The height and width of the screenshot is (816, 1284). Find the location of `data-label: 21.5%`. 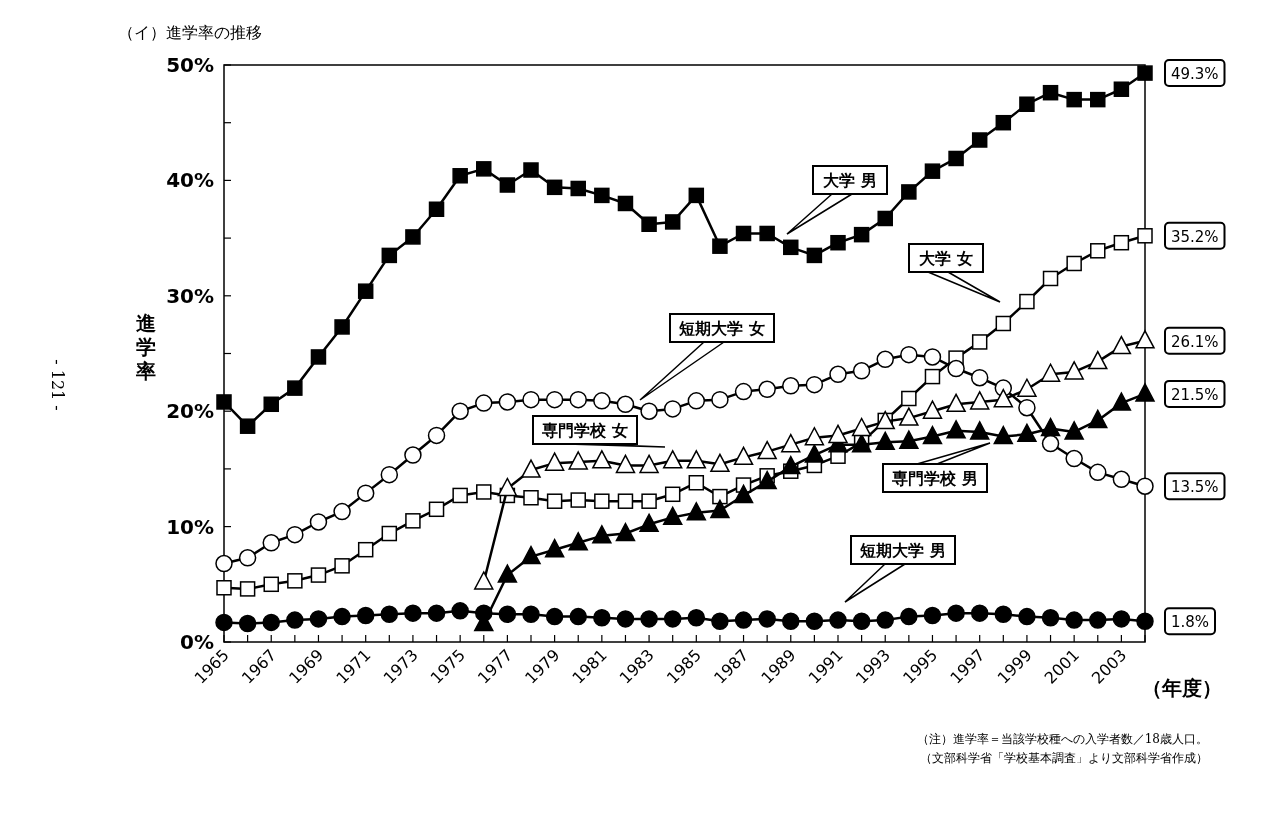

data-label: 21.5% is located at coordinates (1194, 394).